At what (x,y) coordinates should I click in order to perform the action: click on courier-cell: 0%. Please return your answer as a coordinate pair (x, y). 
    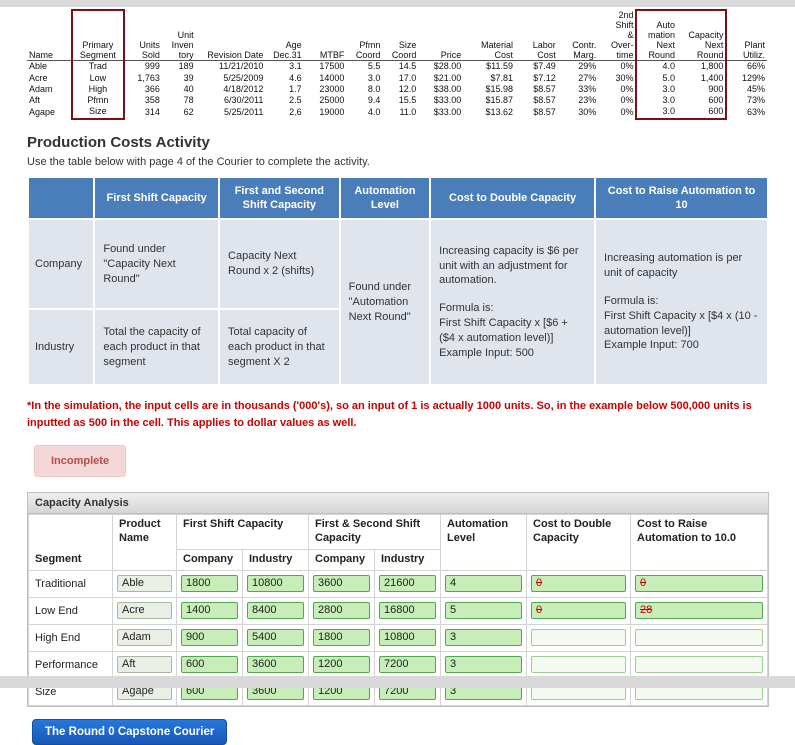
    Looking at the image, I should click on (627, 111).